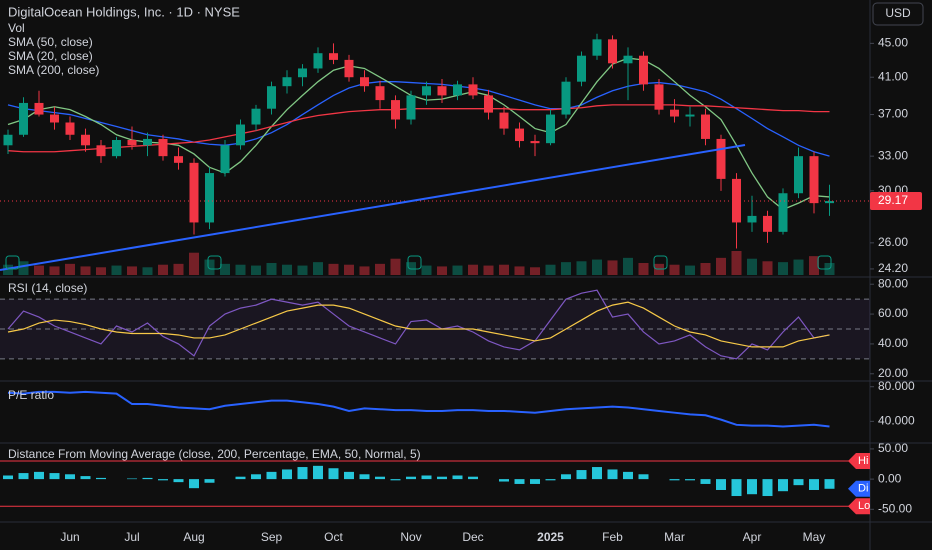 Image resolution: width=932 pixels, height=550 pixels. Describe the element at coordinates (893, 448) in the screenshot. I see `y-tick-label: 50.00` at that location.